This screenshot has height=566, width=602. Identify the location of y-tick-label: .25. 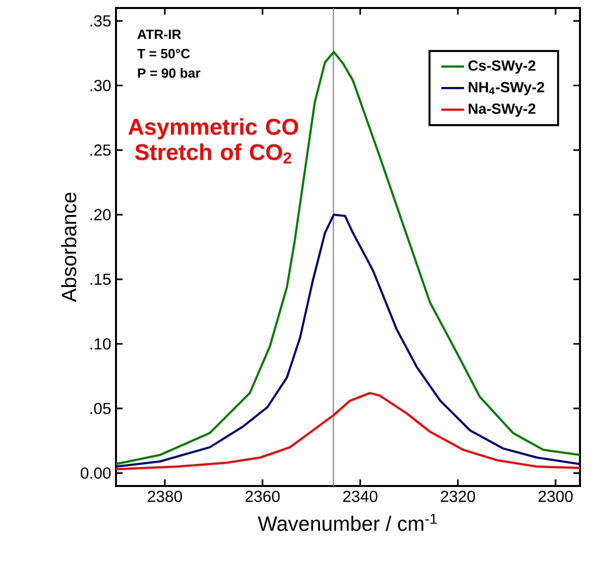
(100, 150).